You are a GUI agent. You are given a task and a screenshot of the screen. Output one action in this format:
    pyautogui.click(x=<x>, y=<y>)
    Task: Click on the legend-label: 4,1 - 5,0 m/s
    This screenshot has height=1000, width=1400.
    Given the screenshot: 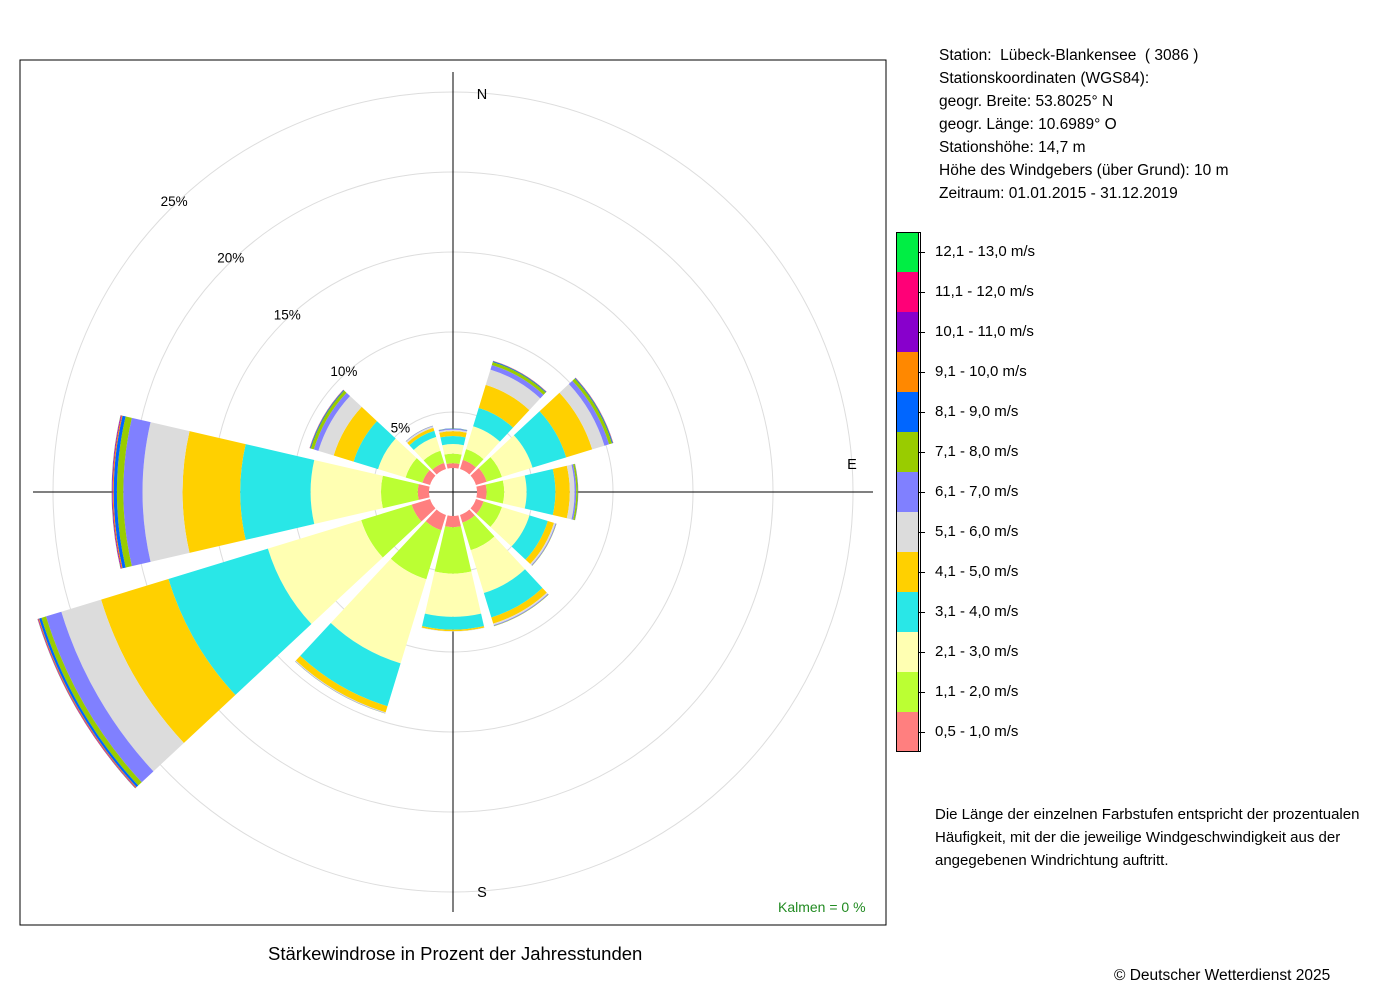 What is the action you would take?
    pyautogui.click(x=977, y=571)
    